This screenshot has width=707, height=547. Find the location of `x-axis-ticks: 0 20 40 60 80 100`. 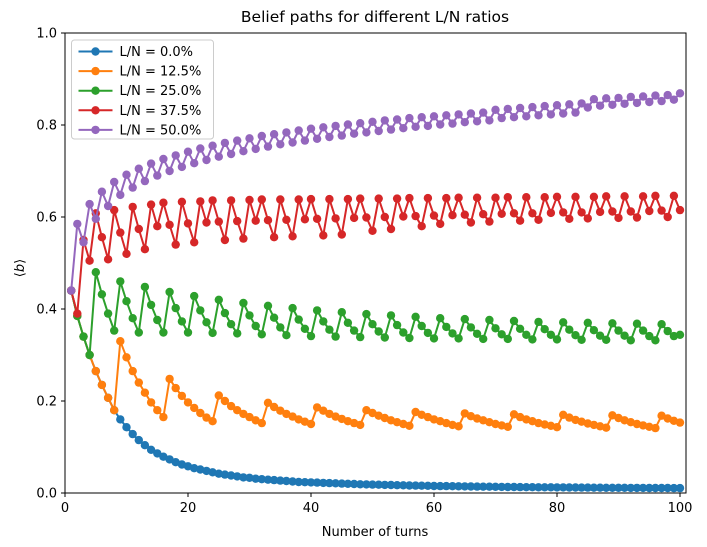

x-axis-ticks: 0 20 40 60 80 100 is located at coordinates (377, 504).